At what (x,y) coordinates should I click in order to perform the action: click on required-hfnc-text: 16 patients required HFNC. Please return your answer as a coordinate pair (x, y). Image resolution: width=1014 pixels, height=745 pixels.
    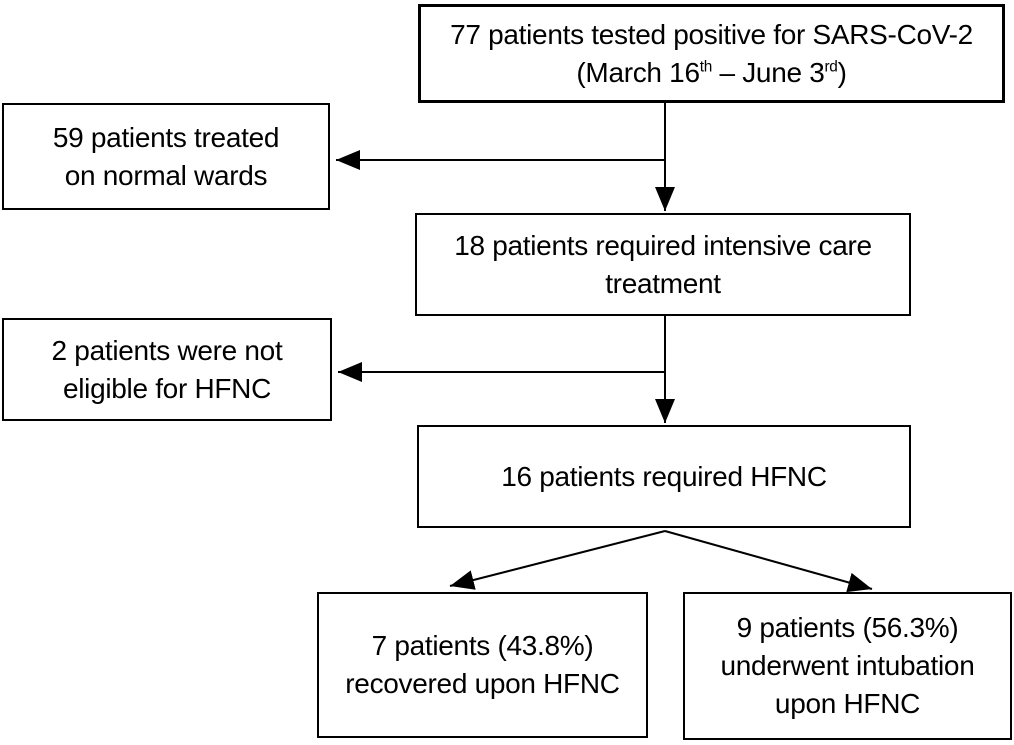
    Looking at the image, I should click on (664, 476).